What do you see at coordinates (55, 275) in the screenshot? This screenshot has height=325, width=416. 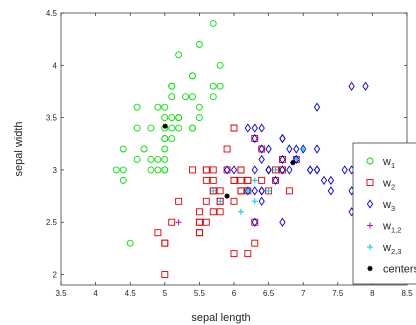 I see `y-tick-label: 2` at bounding box center [55, 275].